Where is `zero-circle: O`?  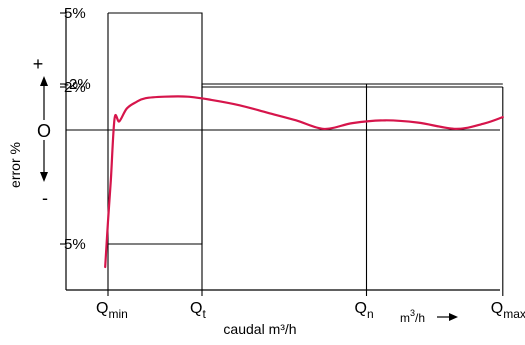 zero-circle: O is located at coordinates (44, 131).